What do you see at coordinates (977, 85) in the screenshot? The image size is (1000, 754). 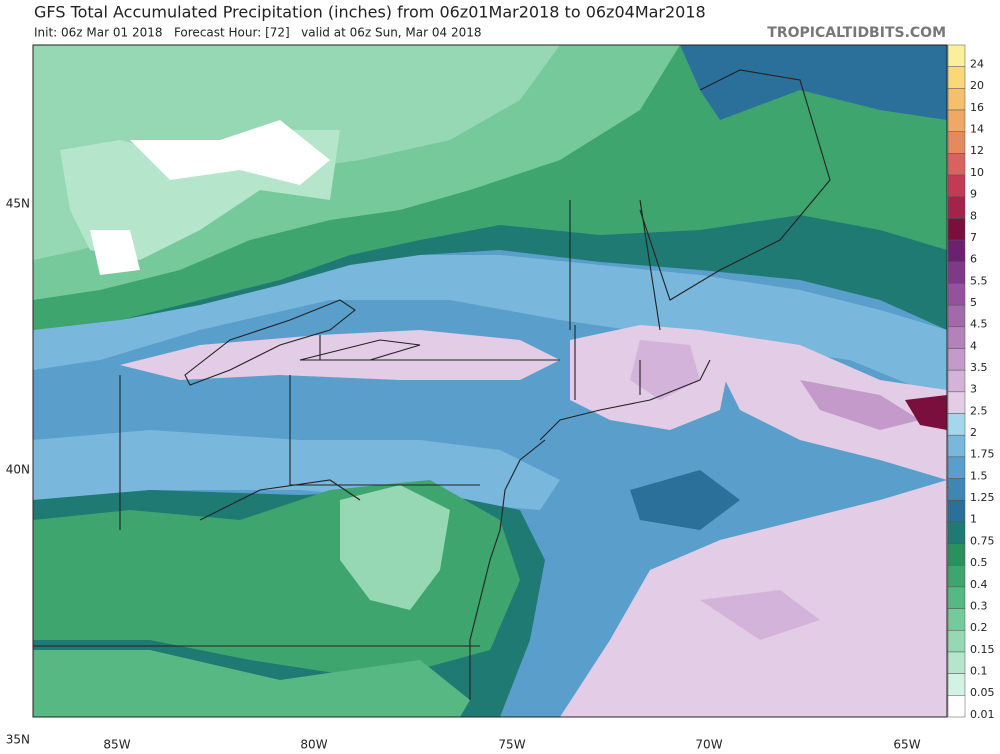 I see `colorbar-label: 20` at bounding box center [977, 85].